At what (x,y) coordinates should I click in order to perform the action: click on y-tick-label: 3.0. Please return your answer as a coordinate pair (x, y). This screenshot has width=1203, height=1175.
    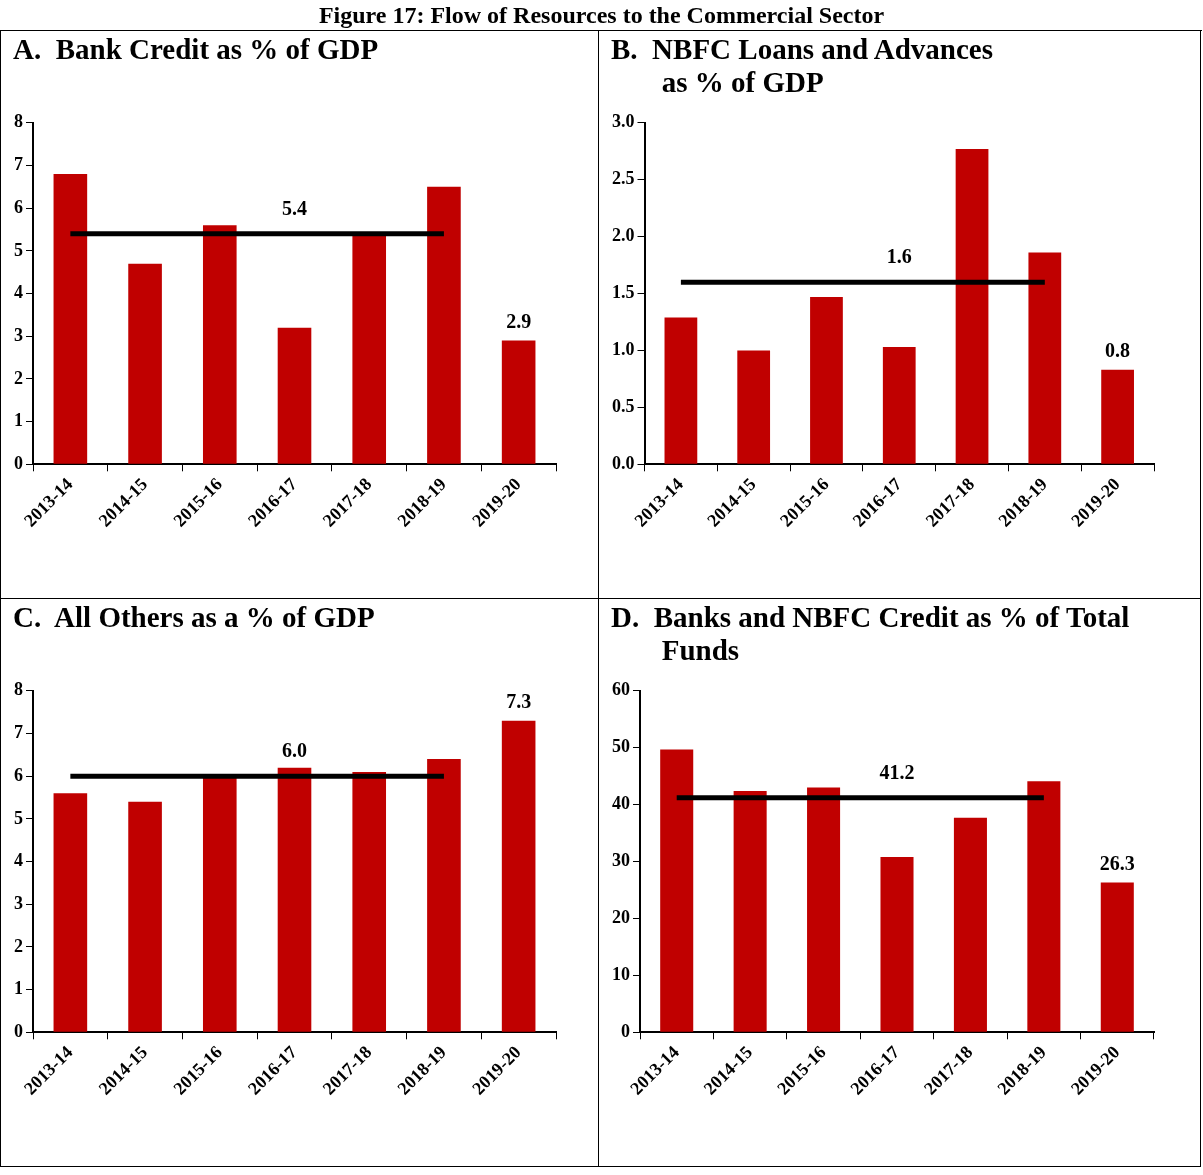
    Looking at the image, I should click on (623, 121).